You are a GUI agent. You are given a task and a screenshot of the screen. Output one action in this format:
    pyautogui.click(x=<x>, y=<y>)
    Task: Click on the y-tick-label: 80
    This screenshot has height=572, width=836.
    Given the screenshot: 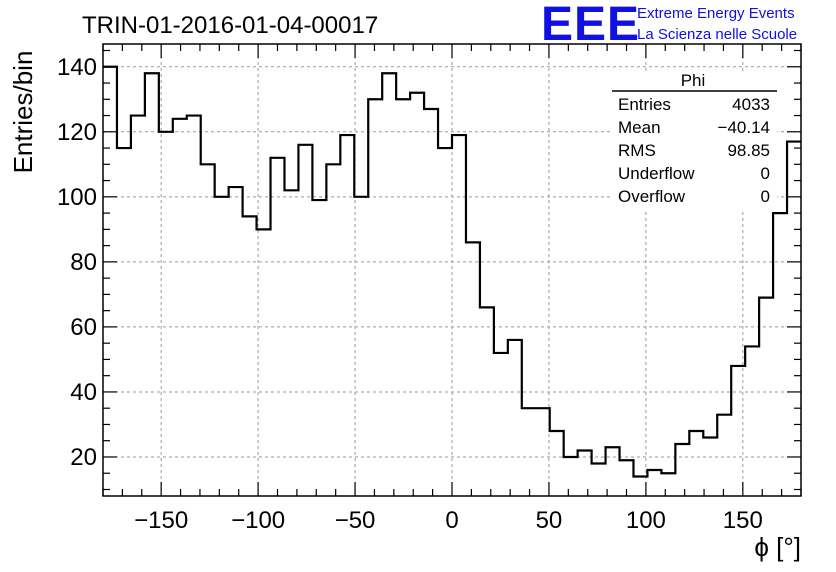 What is the action you would take?
    pyautogui.click(x=83, y=262)
    